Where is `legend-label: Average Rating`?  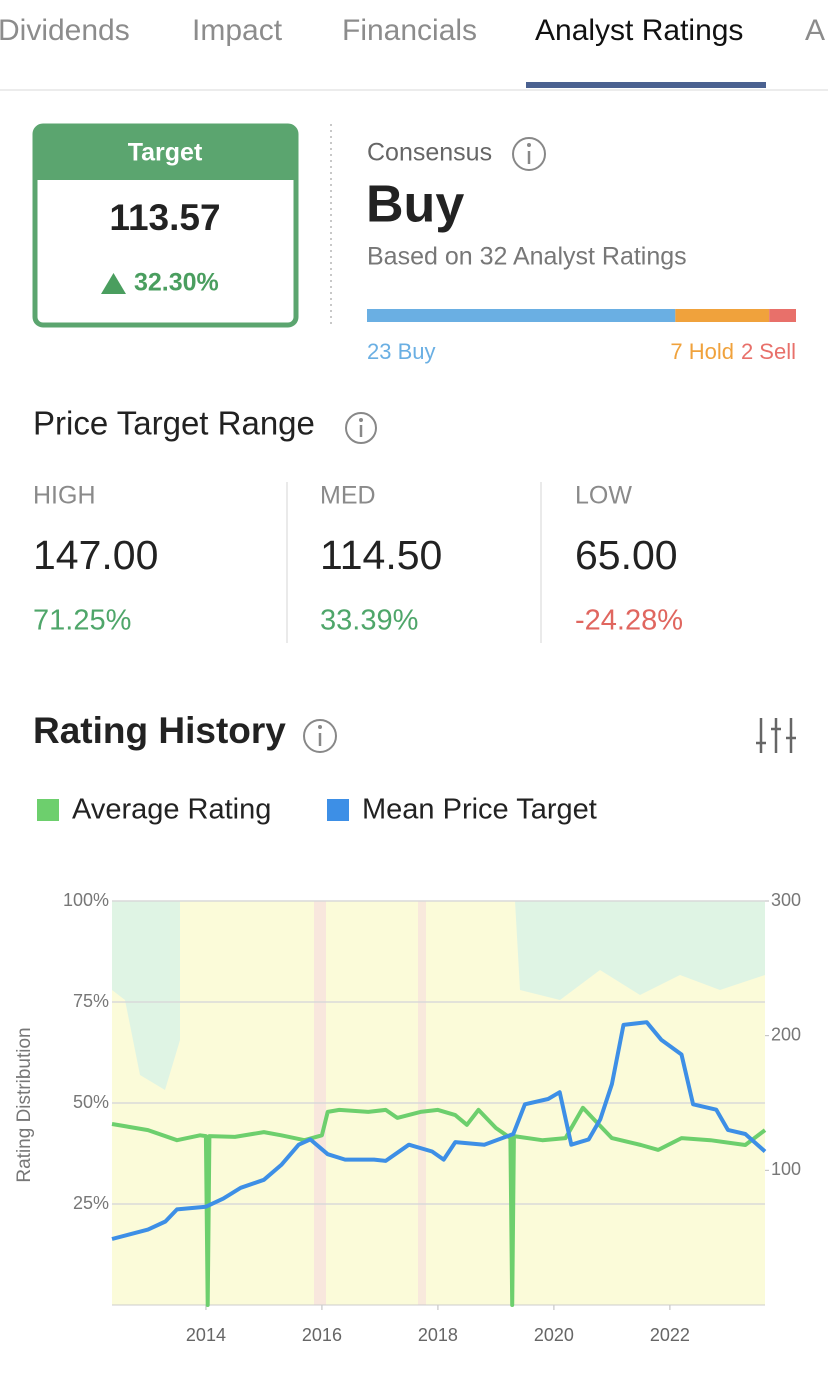
legend-label: Average Rating is located at coordinates (171, 810).